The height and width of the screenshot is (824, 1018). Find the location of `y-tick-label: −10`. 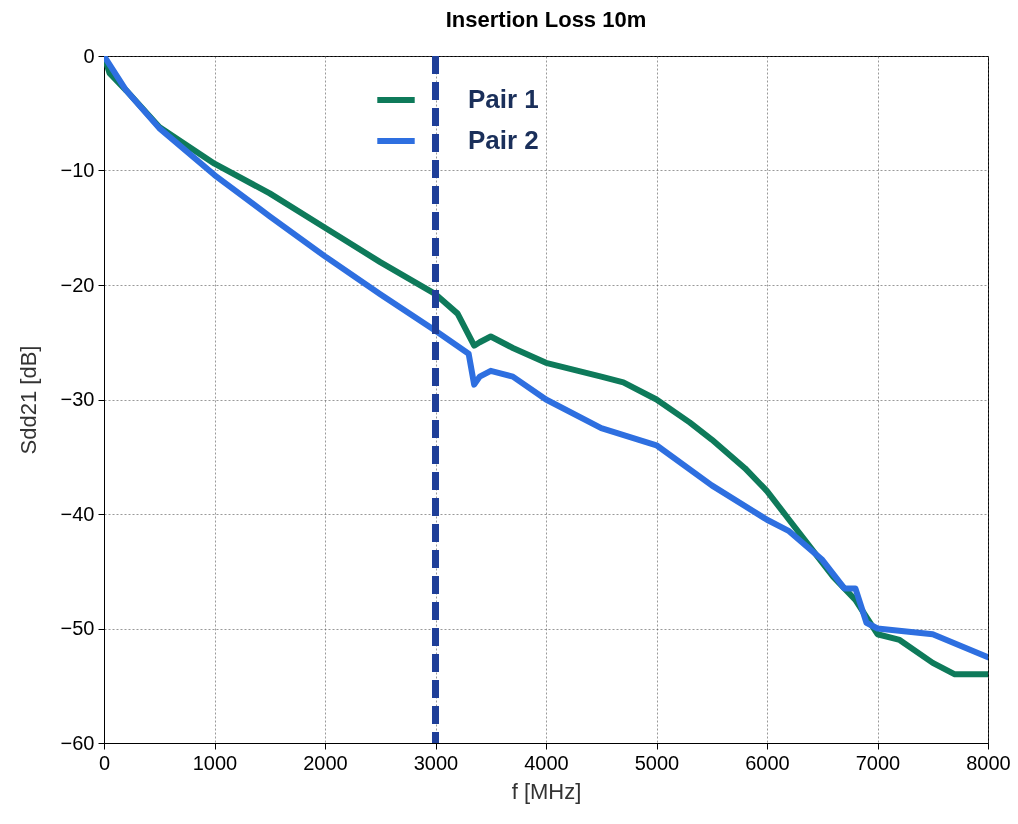

y-tick-label: −10 is located at coordinates (77, 170).